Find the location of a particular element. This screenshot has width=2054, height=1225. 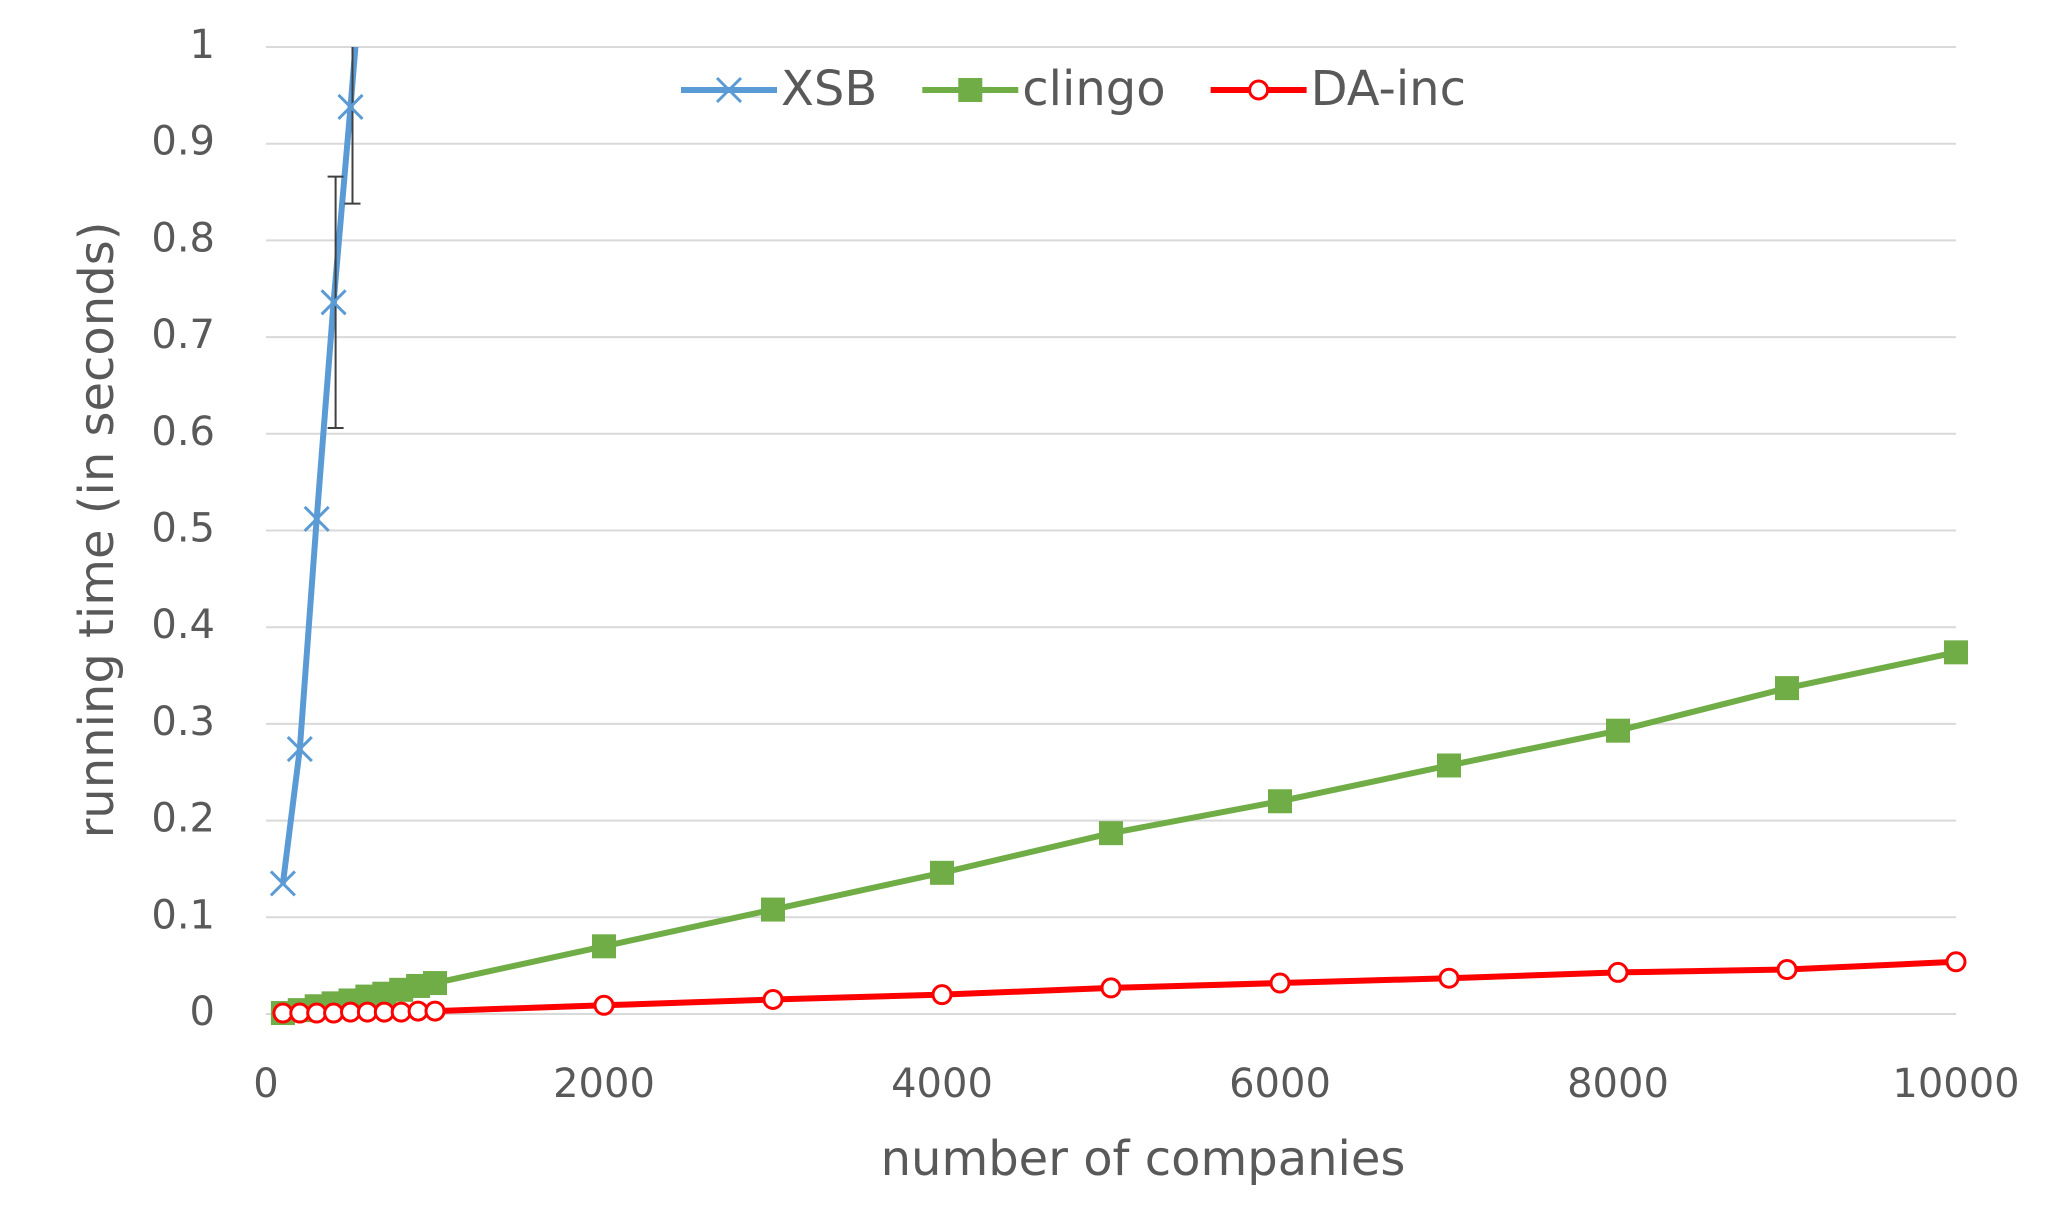

y-tick-label: 0.2 is located at coordinates (183, 819).